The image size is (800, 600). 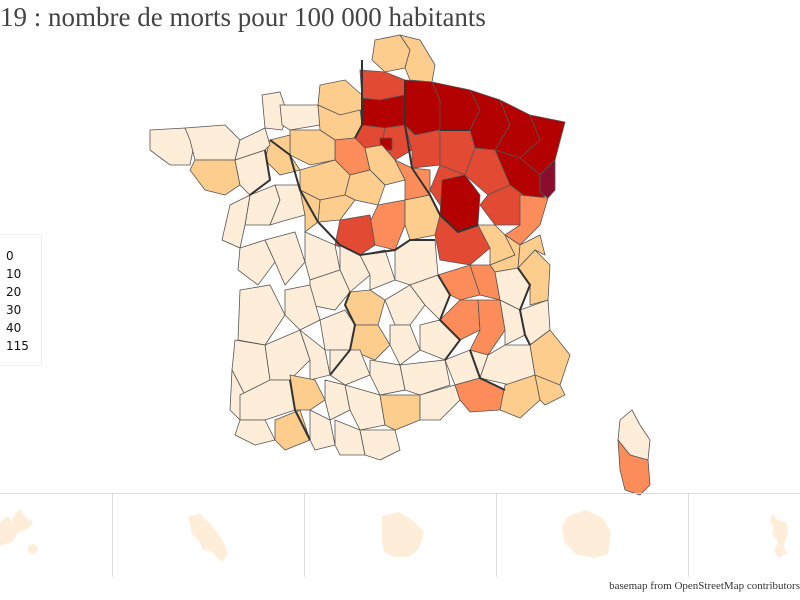 What do you see at coordinates (10, 256) in the screenshot?
I see `legend-item: 0` at bounding box center [10, 256].